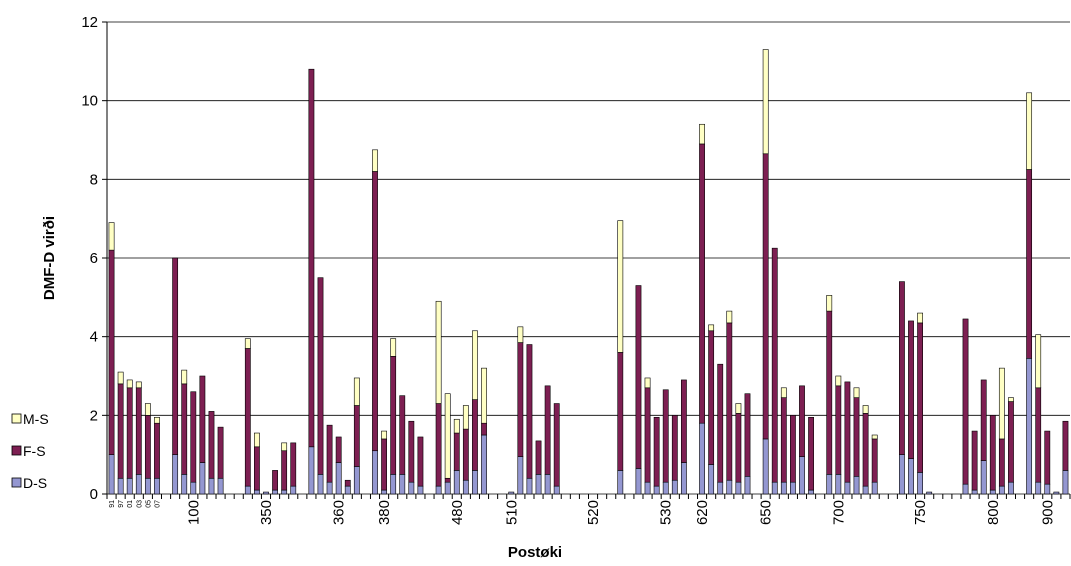 This screenshot has height=566, width=1071. Describe the element at coordinates (457, 512) in the screenshot. I see `x-tick-label: 480` at that location.